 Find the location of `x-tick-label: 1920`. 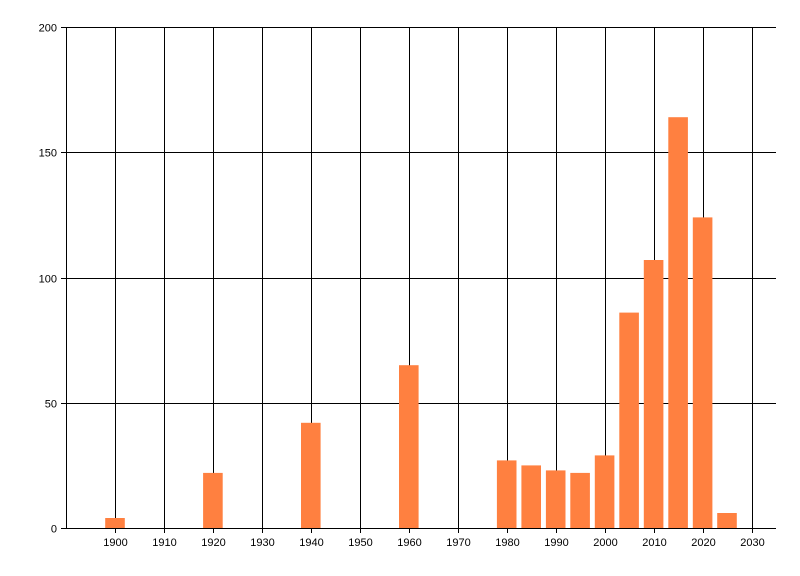

x-tick-label: 1920 is located at coordinates (213, 543).